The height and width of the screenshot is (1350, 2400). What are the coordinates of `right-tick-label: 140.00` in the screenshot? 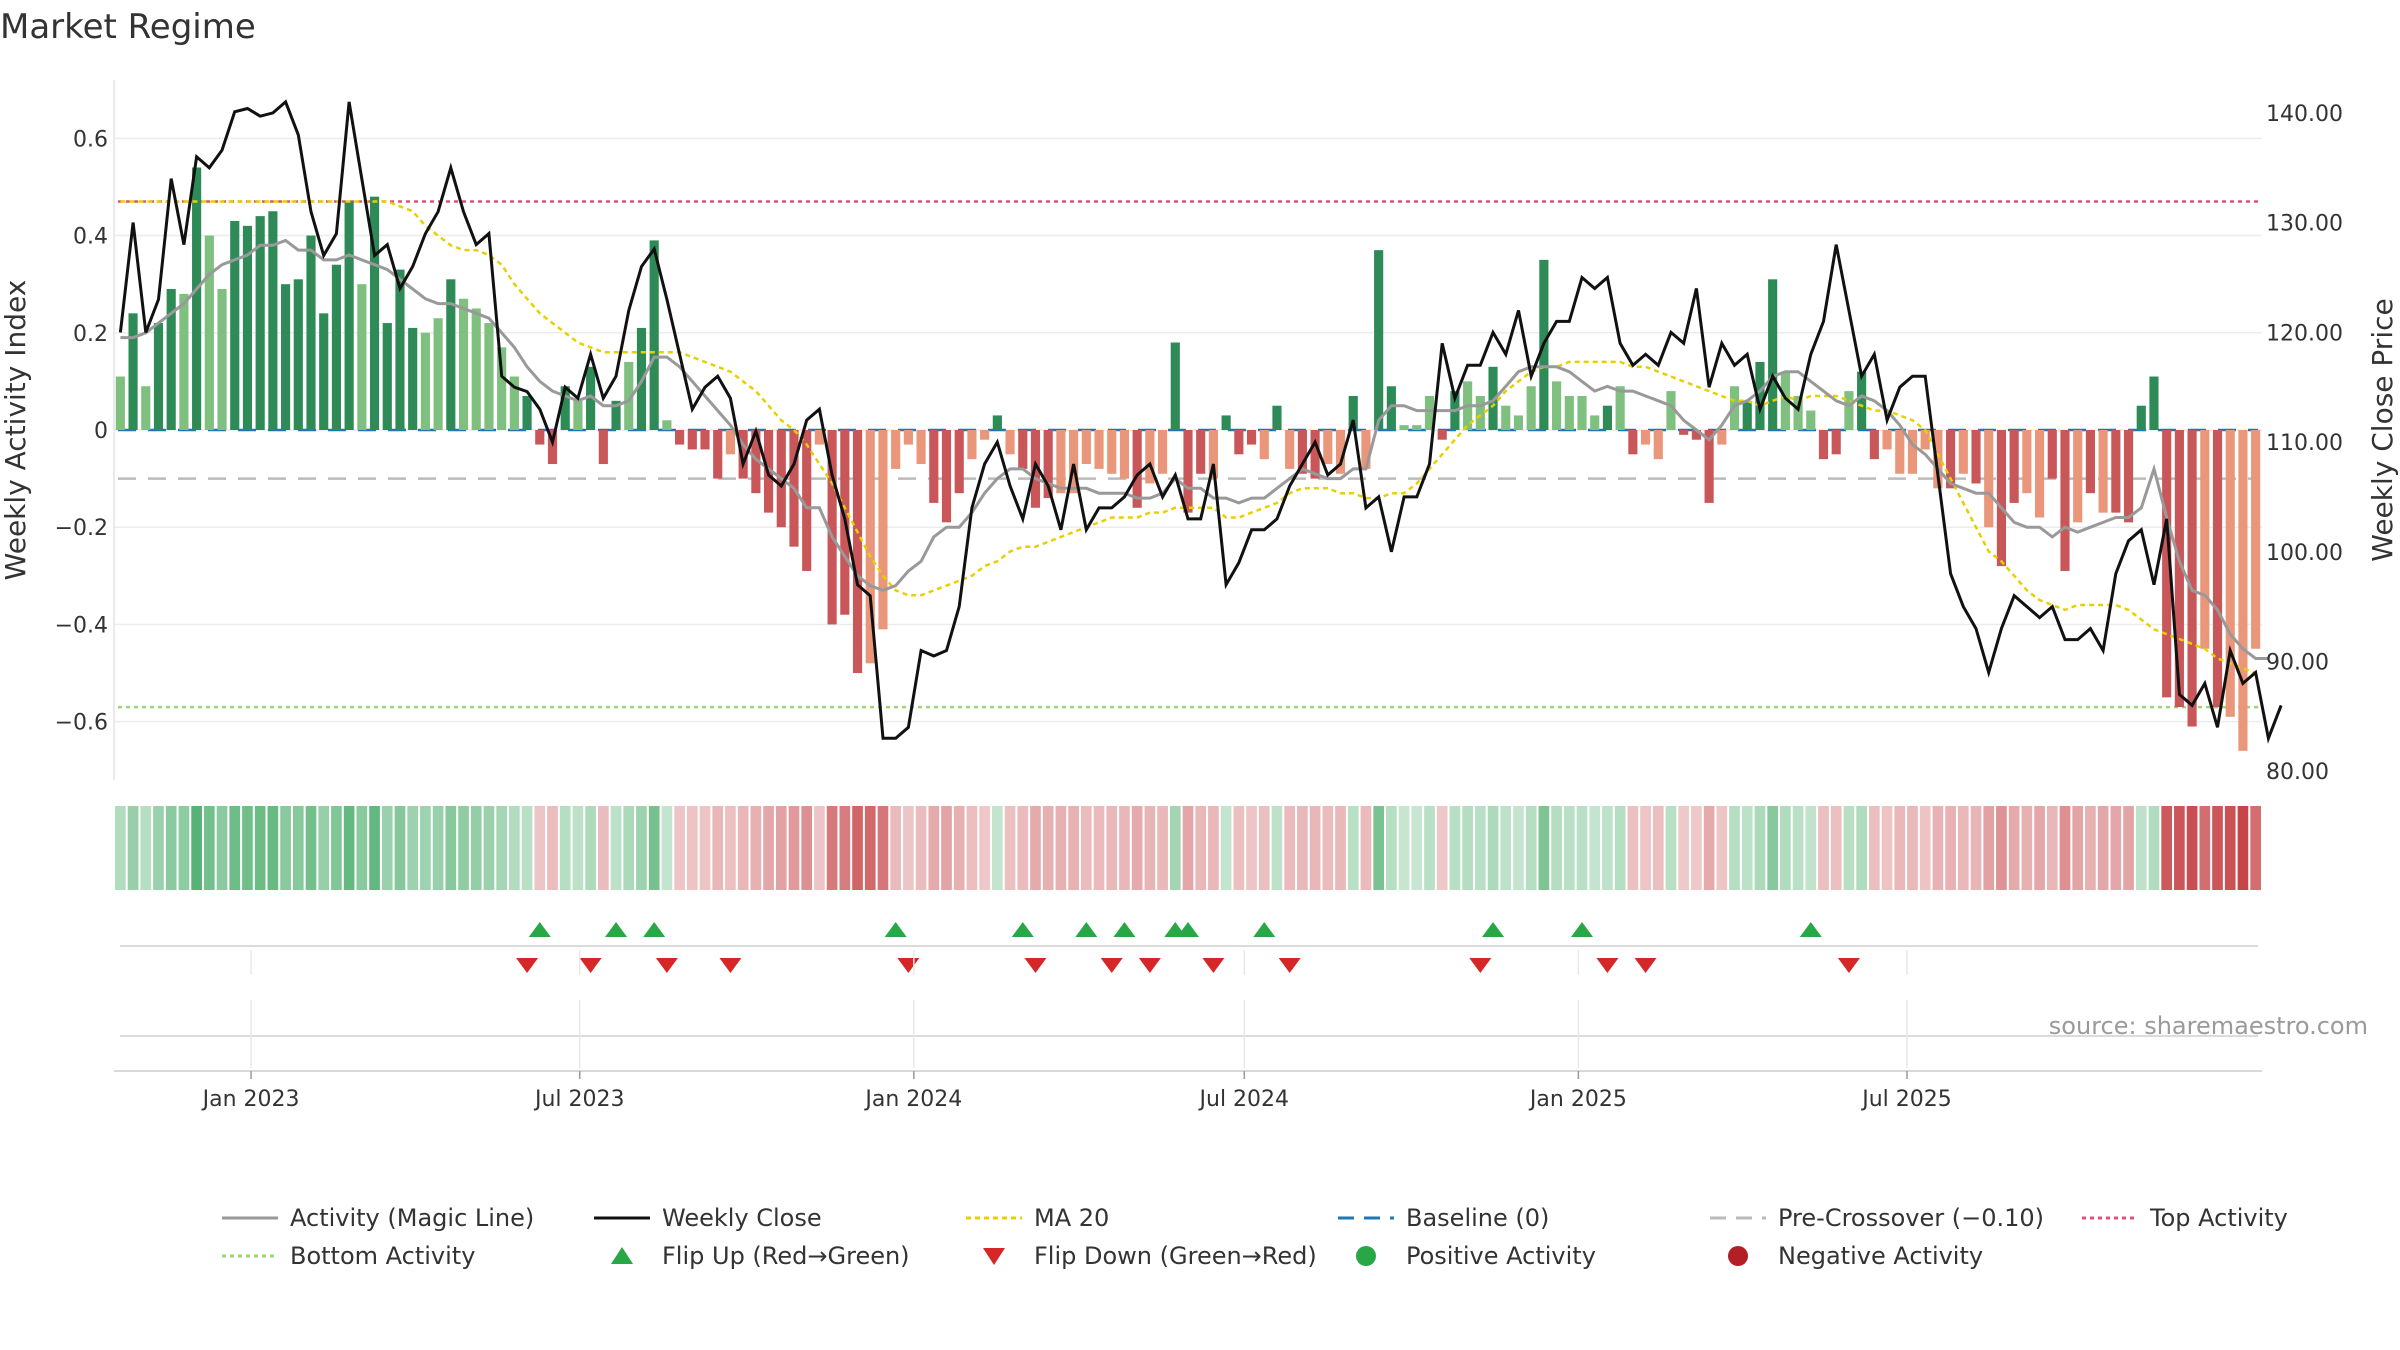 It's located at (2304, 114).